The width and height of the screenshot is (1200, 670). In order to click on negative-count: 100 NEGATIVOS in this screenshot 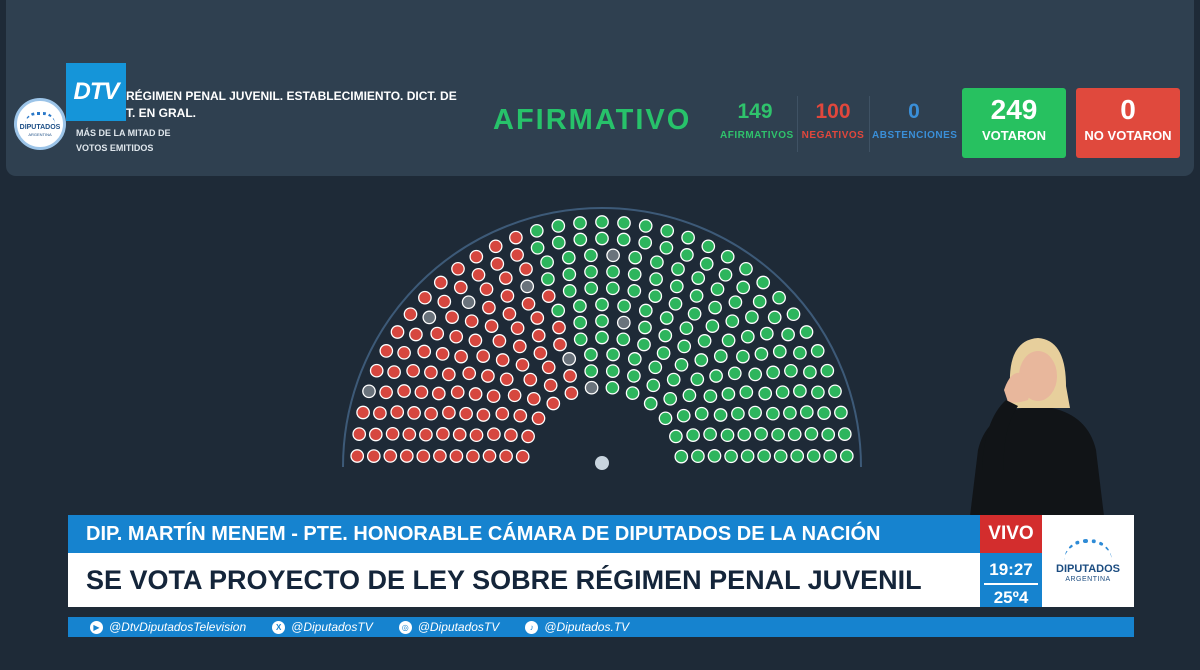, I will do `click(833, 120)`.